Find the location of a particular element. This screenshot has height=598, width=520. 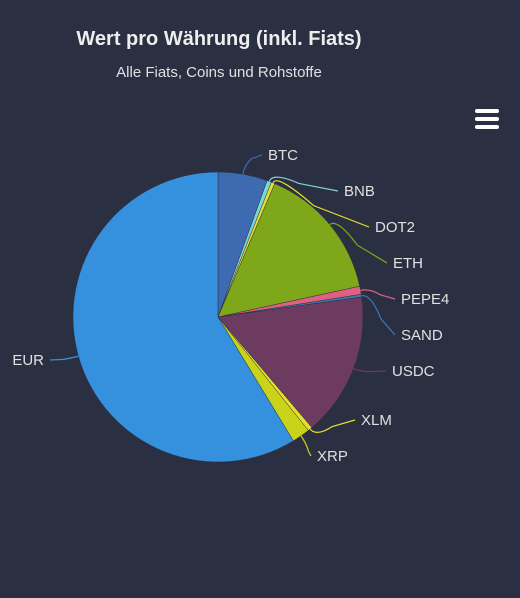

hamburger-menu-icon is located at coordinates (487, 119).